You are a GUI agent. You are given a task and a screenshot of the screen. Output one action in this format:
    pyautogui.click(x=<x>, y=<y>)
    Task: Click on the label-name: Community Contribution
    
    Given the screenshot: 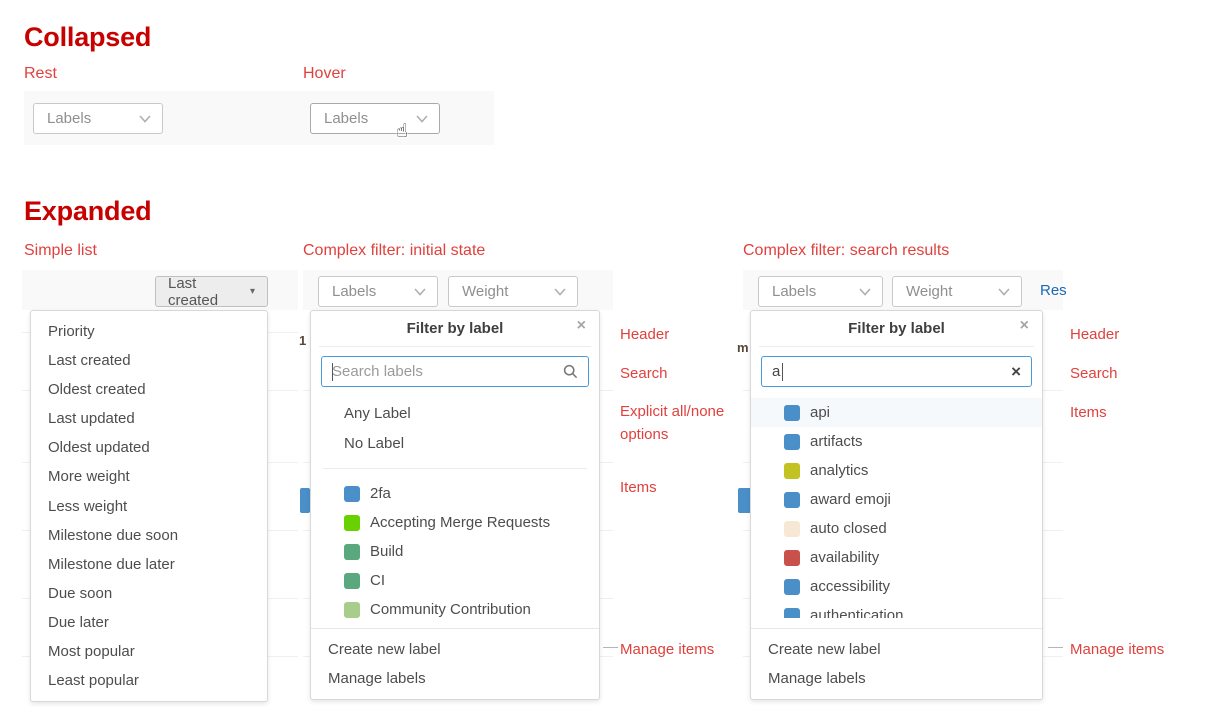 What is the action you would take?
    pyautogui.click(x=450, y=609)
    